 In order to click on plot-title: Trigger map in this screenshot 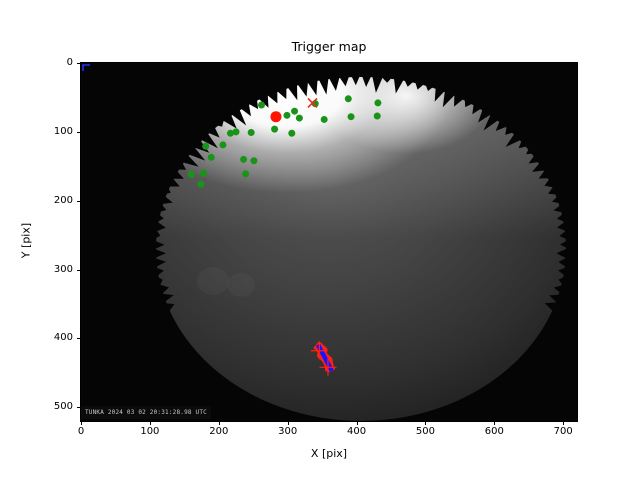, I will do `click(329, 46)`.